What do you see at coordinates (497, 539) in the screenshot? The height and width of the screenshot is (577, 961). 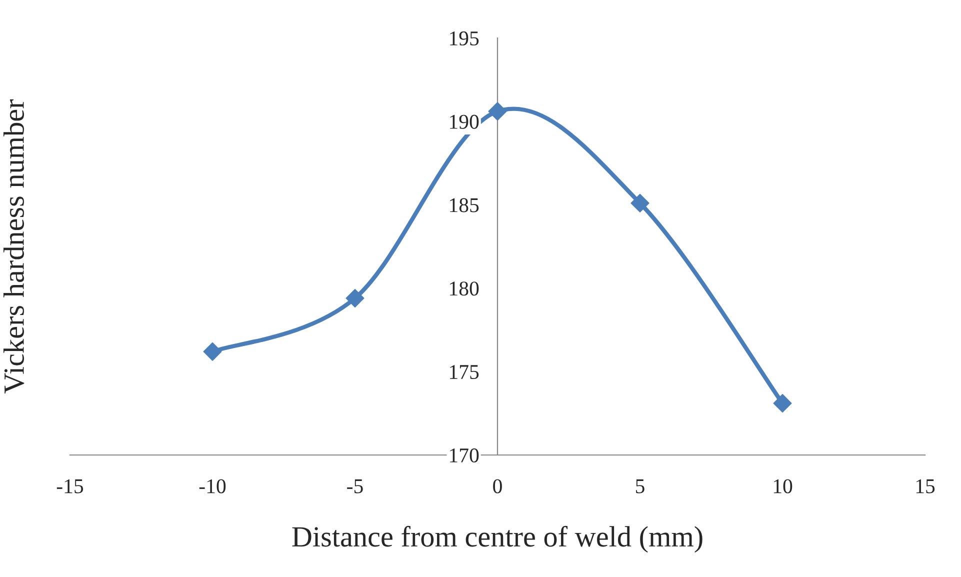 I see `x-axis-title: Distance from centre of weld (mm)` at bounding box center [497, 539].